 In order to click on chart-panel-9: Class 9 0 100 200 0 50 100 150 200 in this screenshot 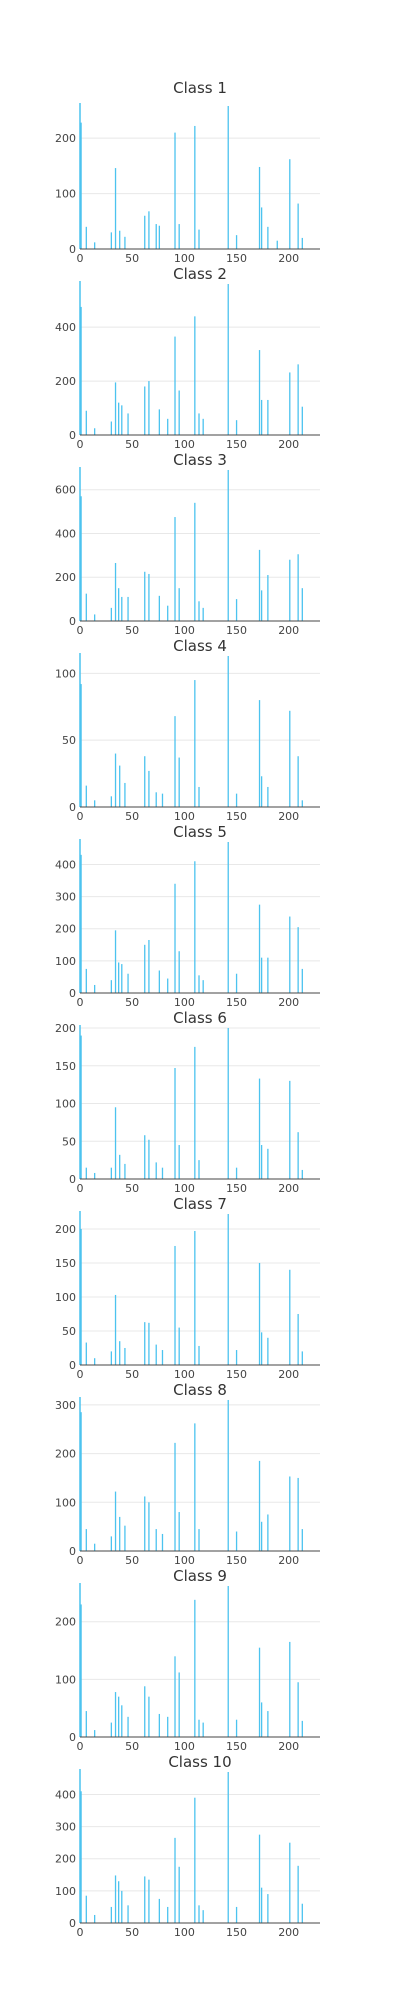, I will do `click(187, 1660)`.